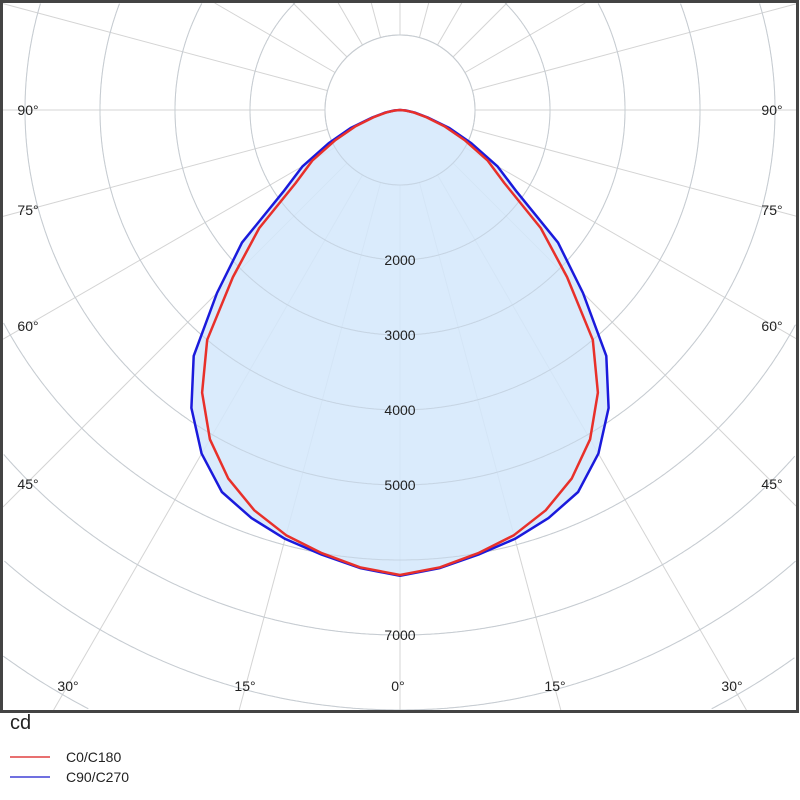  I want to click on radial-tick-label: 2000, so click(399, 260).